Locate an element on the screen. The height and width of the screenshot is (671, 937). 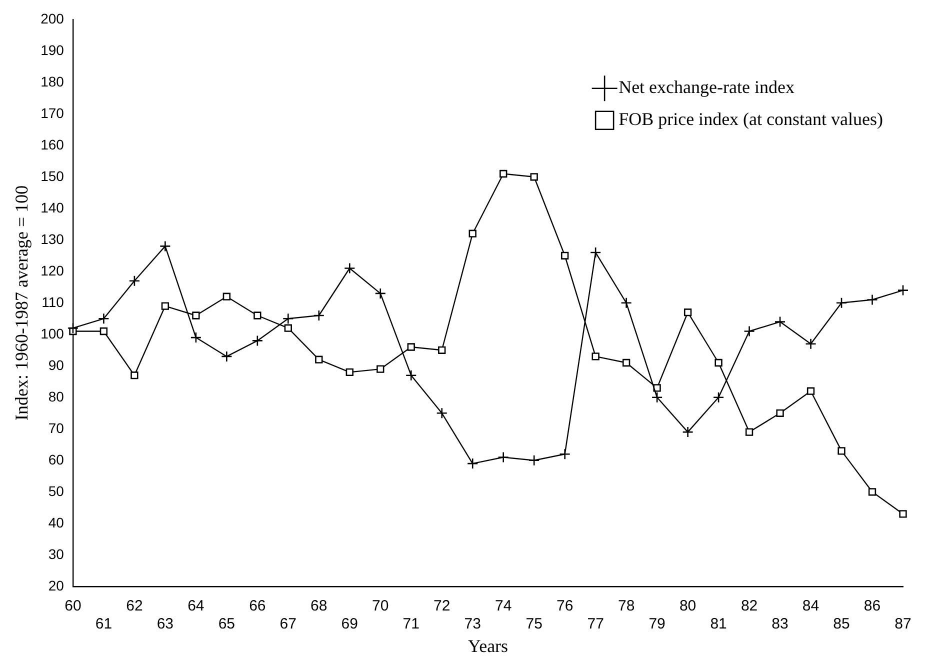
x-tick-label: 69 is located at coordinates (349, 624).